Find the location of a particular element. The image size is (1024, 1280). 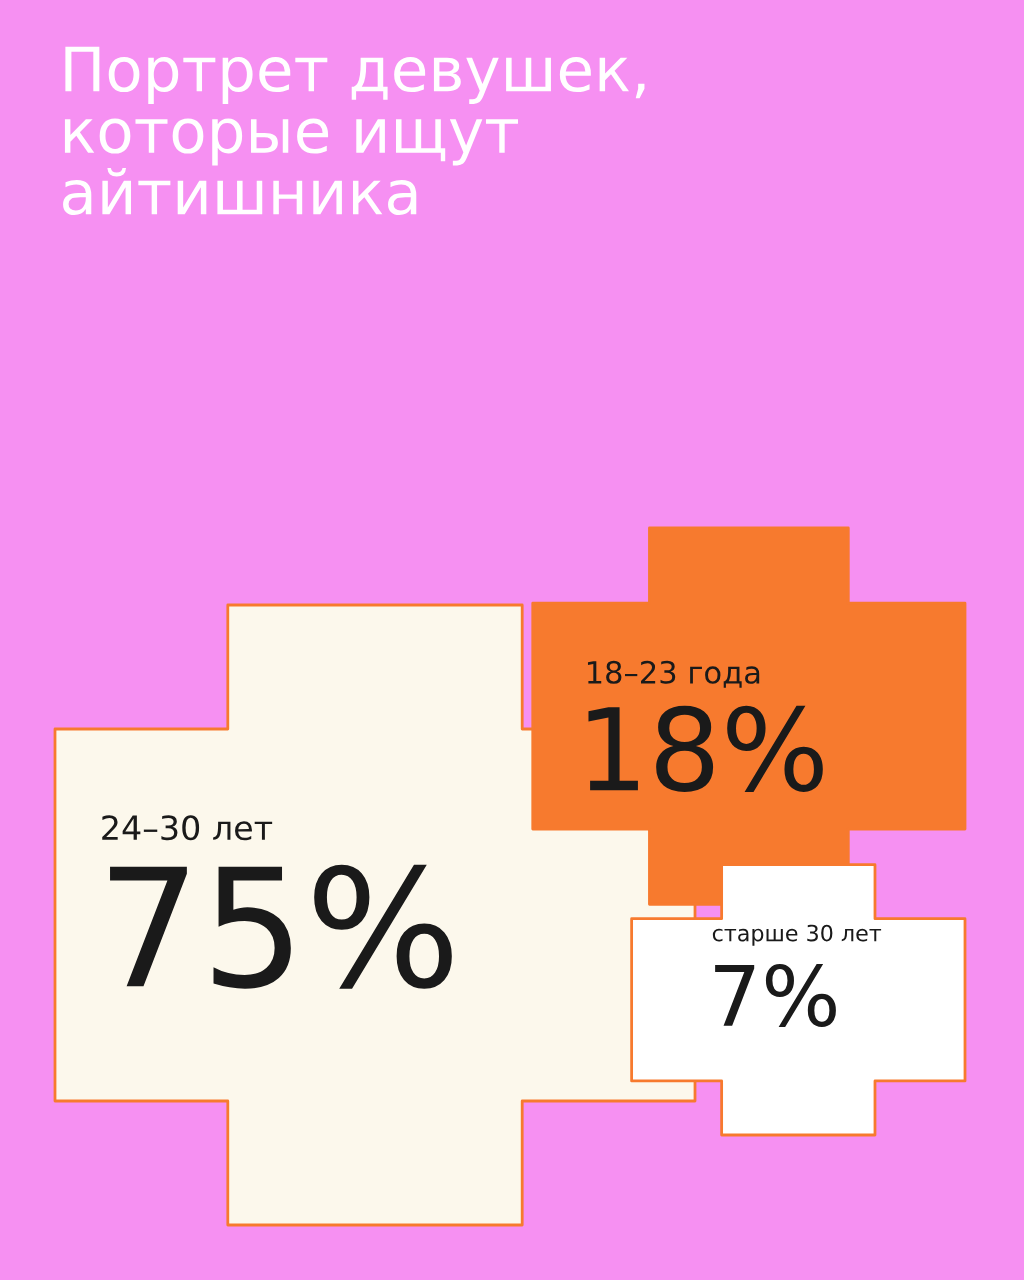

category-label: 24–30 лет is located at coordinates (187, 828).